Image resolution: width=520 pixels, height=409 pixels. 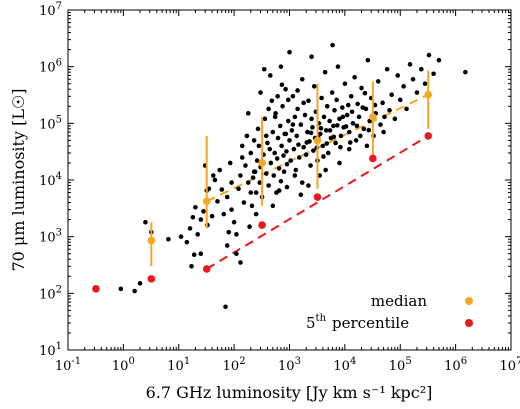 I want to click on y-tick-label: 10⁴, so click(x=50, y=180).